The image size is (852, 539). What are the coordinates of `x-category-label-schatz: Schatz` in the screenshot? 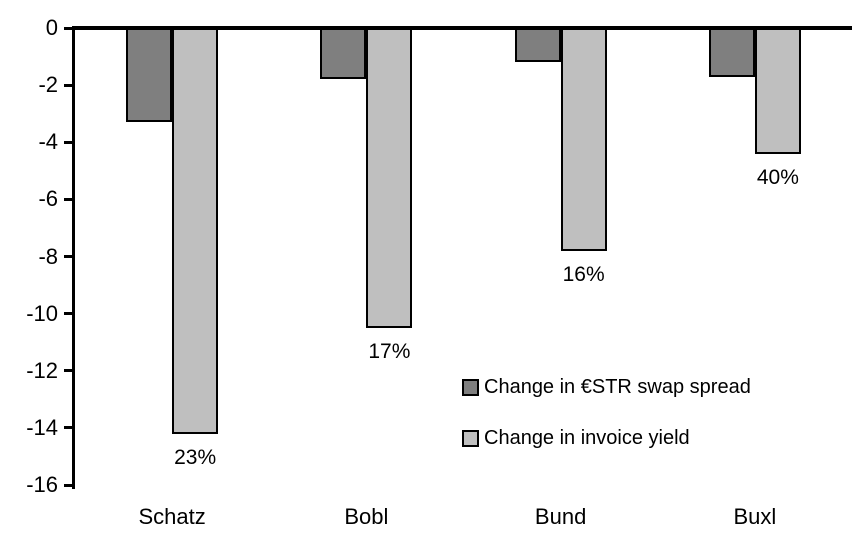 It's located at (172, 516).